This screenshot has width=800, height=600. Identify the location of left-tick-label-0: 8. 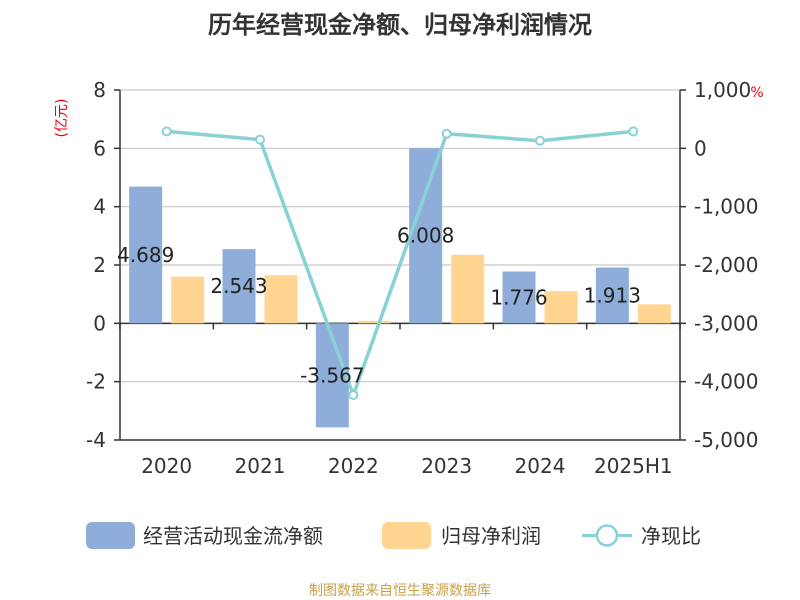
(99, 90).